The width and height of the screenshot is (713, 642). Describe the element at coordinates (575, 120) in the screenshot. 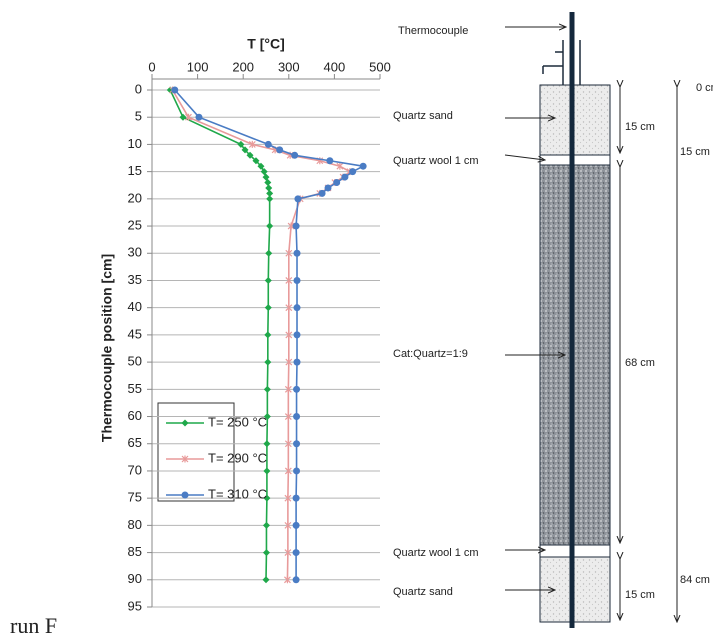

I see `quartz-sand-top` at that location.